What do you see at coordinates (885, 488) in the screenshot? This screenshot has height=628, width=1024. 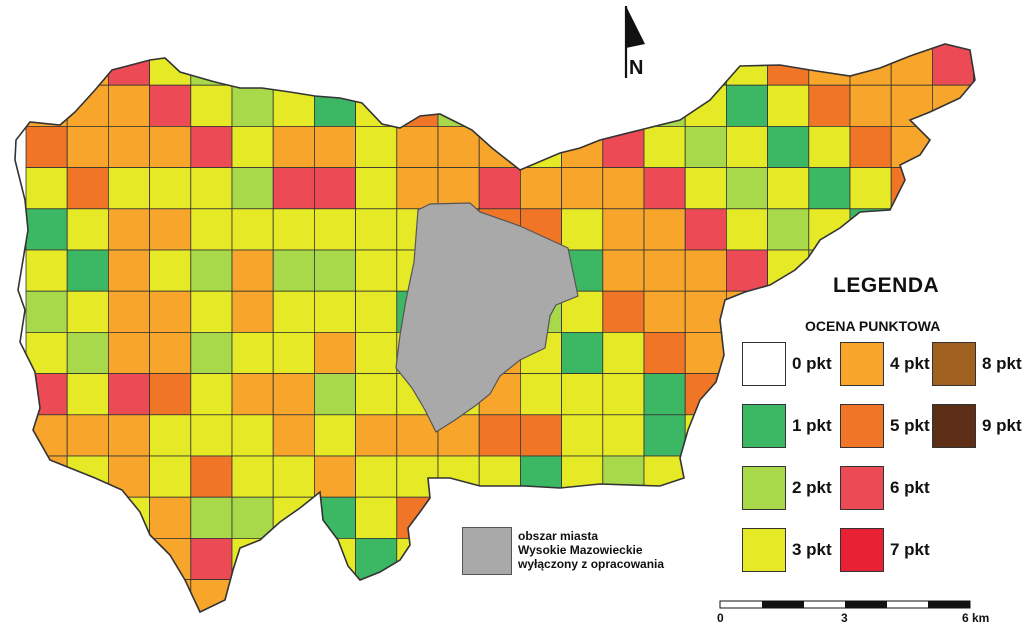 I see `legend-item-6: 6 pkt` at bounding box center [885, 488].